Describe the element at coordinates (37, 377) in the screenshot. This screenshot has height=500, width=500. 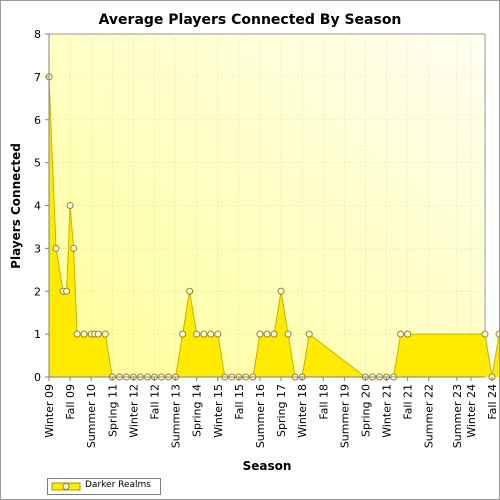
I see `y-tick-label: 0` at that location.